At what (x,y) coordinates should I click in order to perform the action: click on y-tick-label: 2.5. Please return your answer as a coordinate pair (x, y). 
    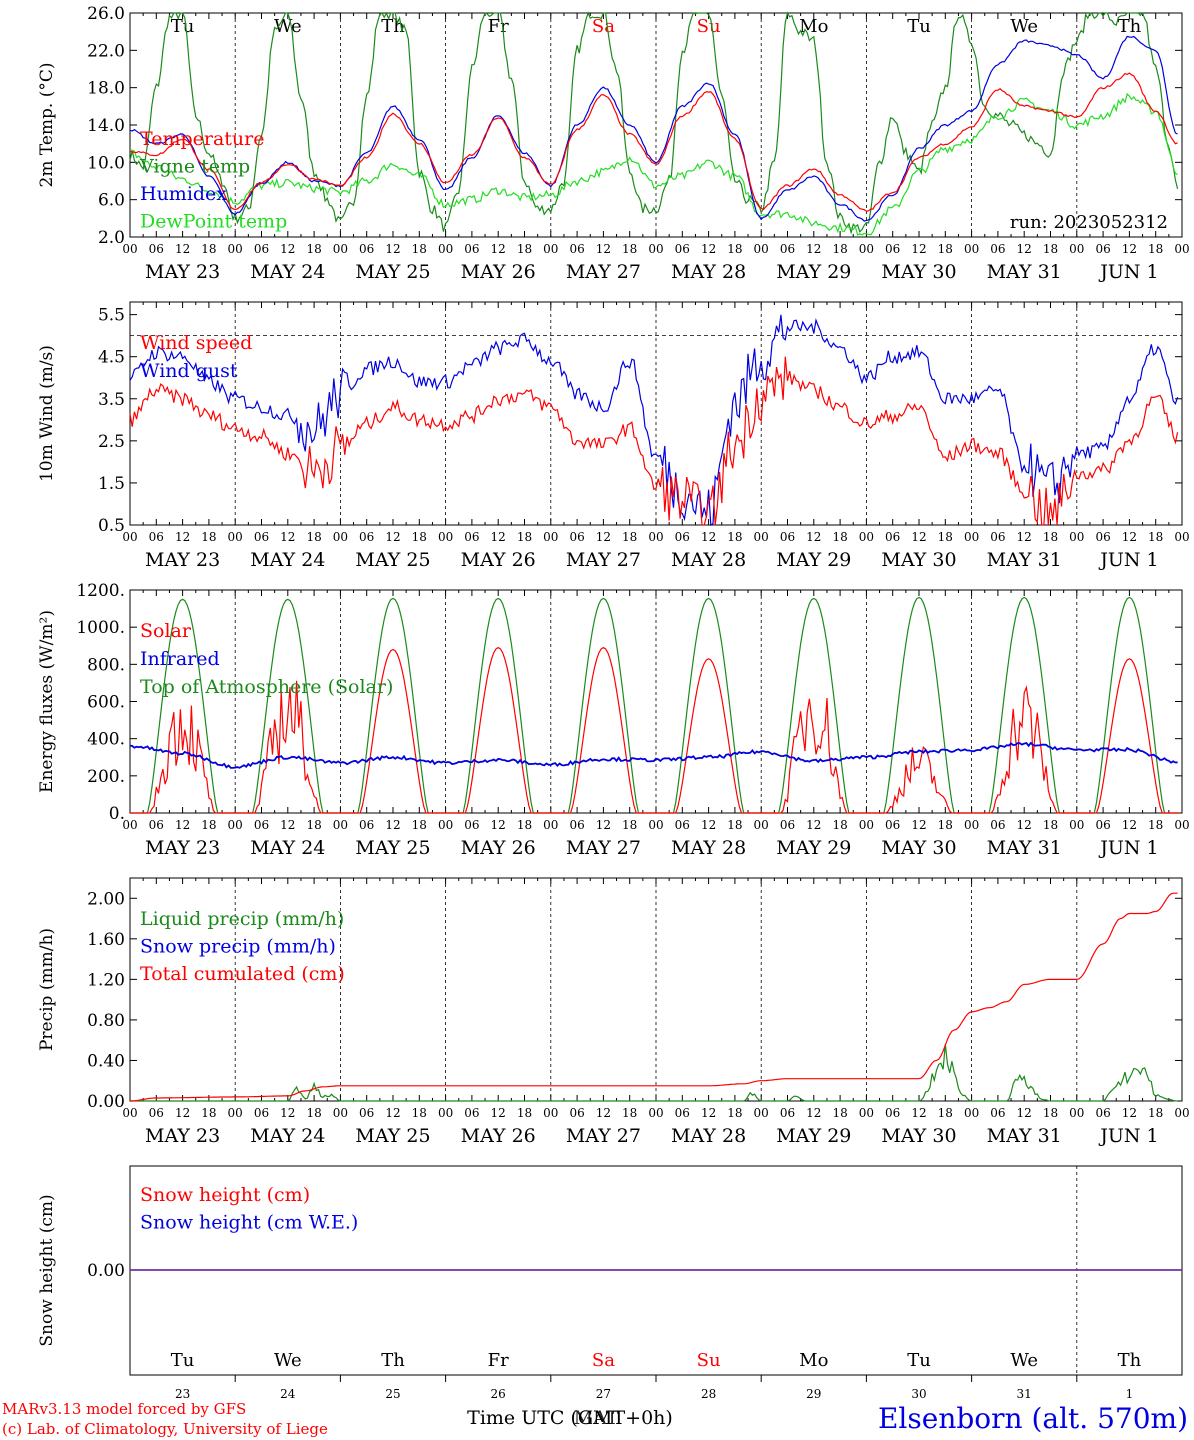
    Looking at the image, I should click on (111, 442).